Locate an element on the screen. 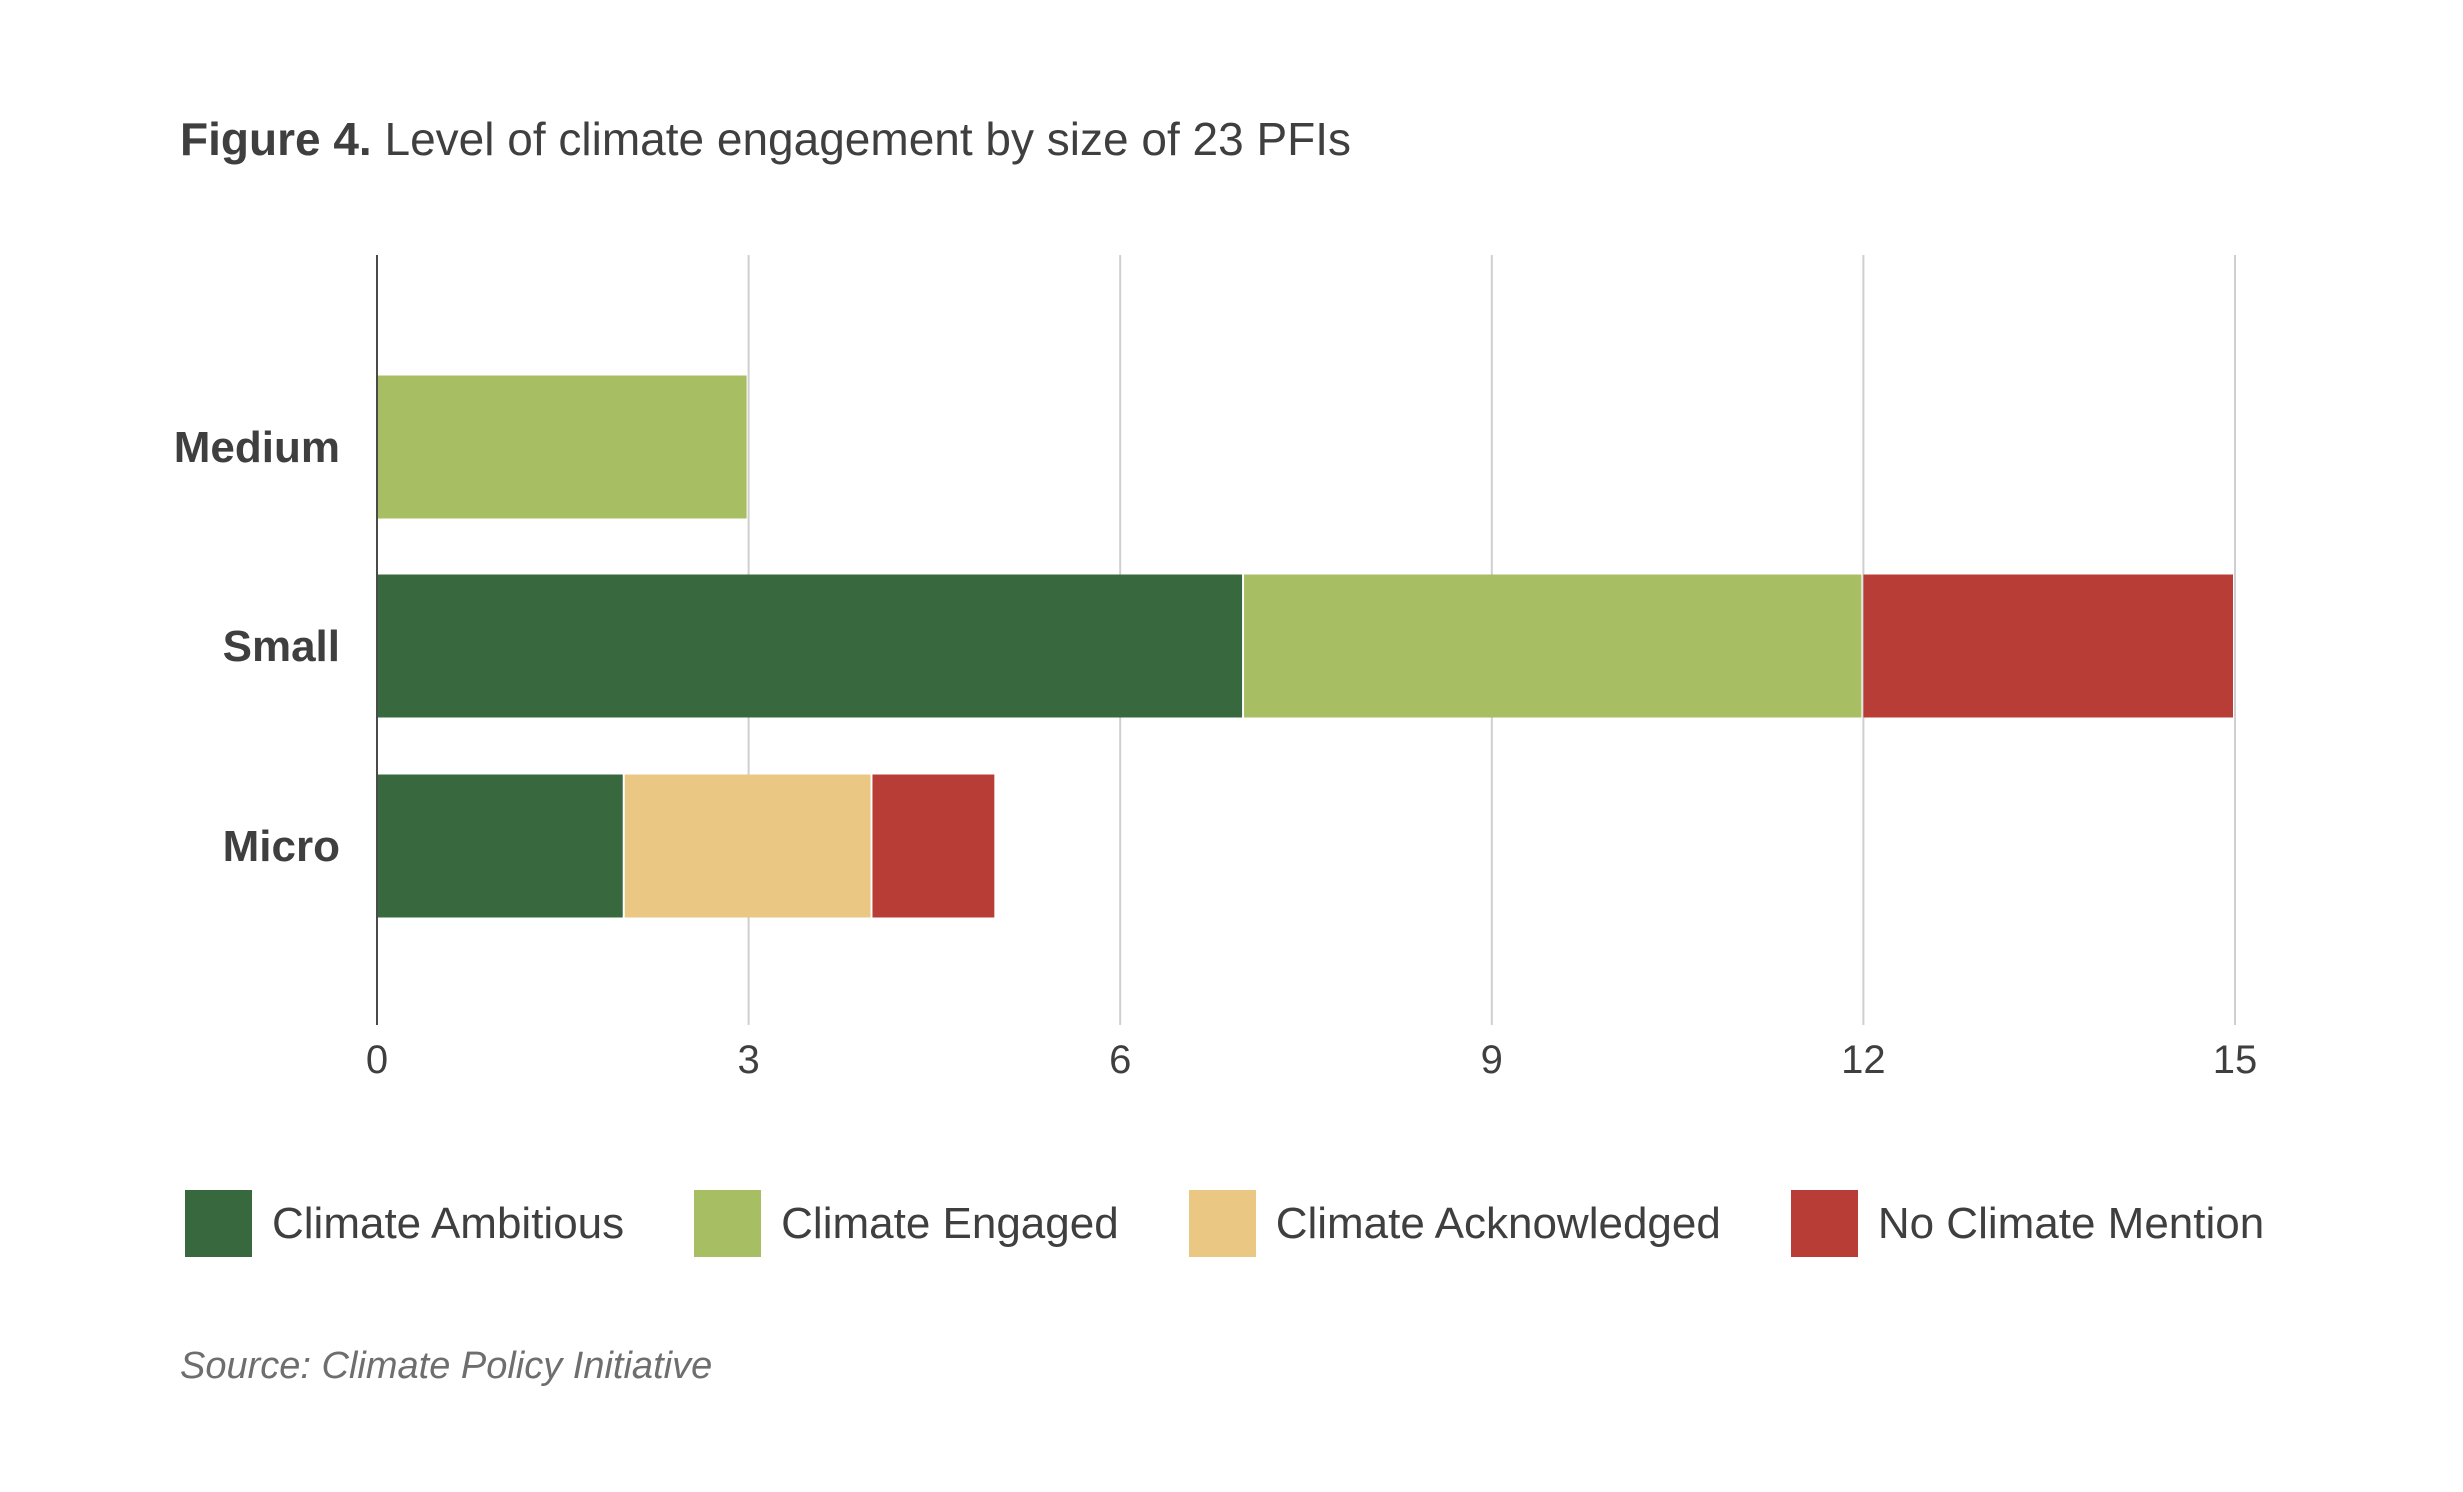 The height and width of the screenshot is (1492, 2463). legend-label-climate-acknowledged: Climate Acknowledged is located at coordinates (1498, 1223).